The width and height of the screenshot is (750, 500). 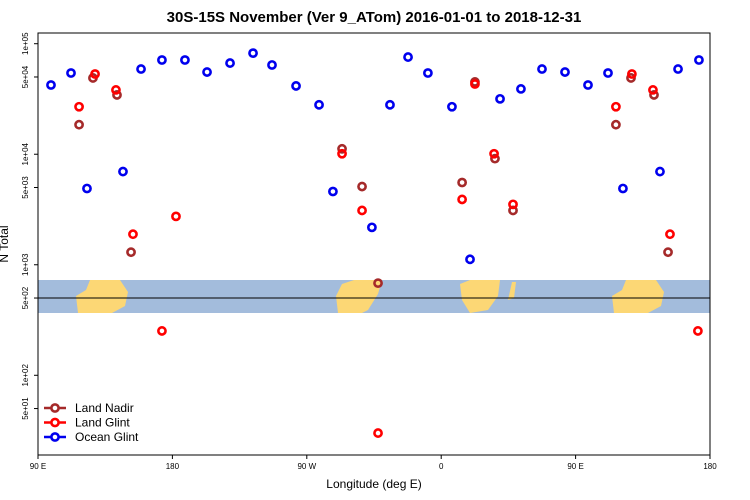 What do you see at coordinates (104, 408) in the screenshot?
I see `legend-label: Land Nadir` at bounding box center [104, 408].